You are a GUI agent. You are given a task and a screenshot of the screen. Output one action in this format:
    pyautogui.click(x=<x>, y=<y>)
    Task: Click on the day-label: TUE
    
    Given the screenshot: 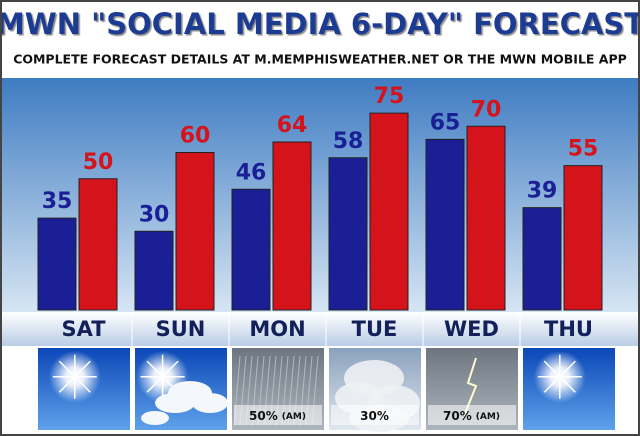 What is the action you would take?
    pyautogui.click(x=375, y=329)
    